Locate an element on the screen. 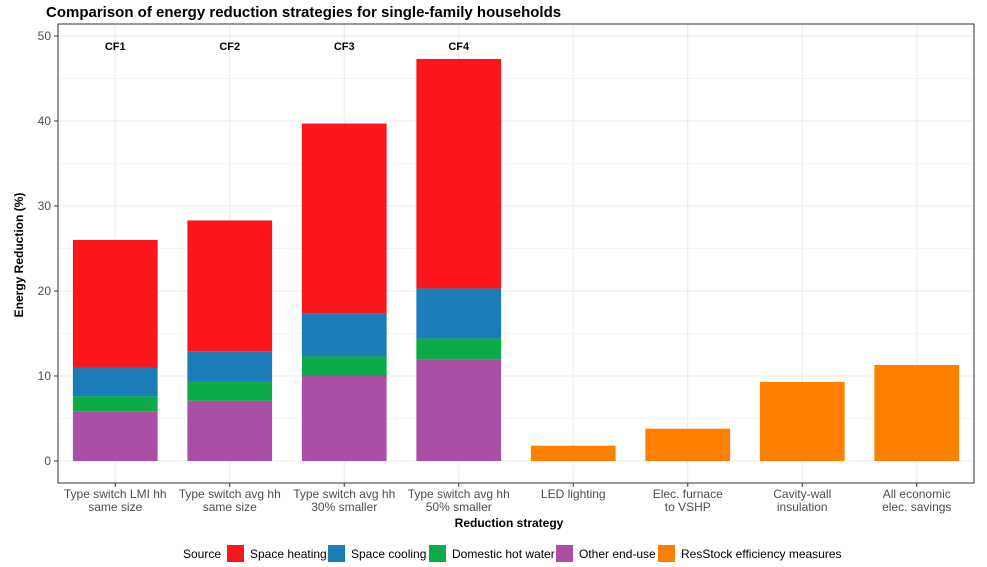 The height and width of the screenshot is (567, 987). x-tick-label: Elec. furnace to VSHP is located at coordinates (688, 500).